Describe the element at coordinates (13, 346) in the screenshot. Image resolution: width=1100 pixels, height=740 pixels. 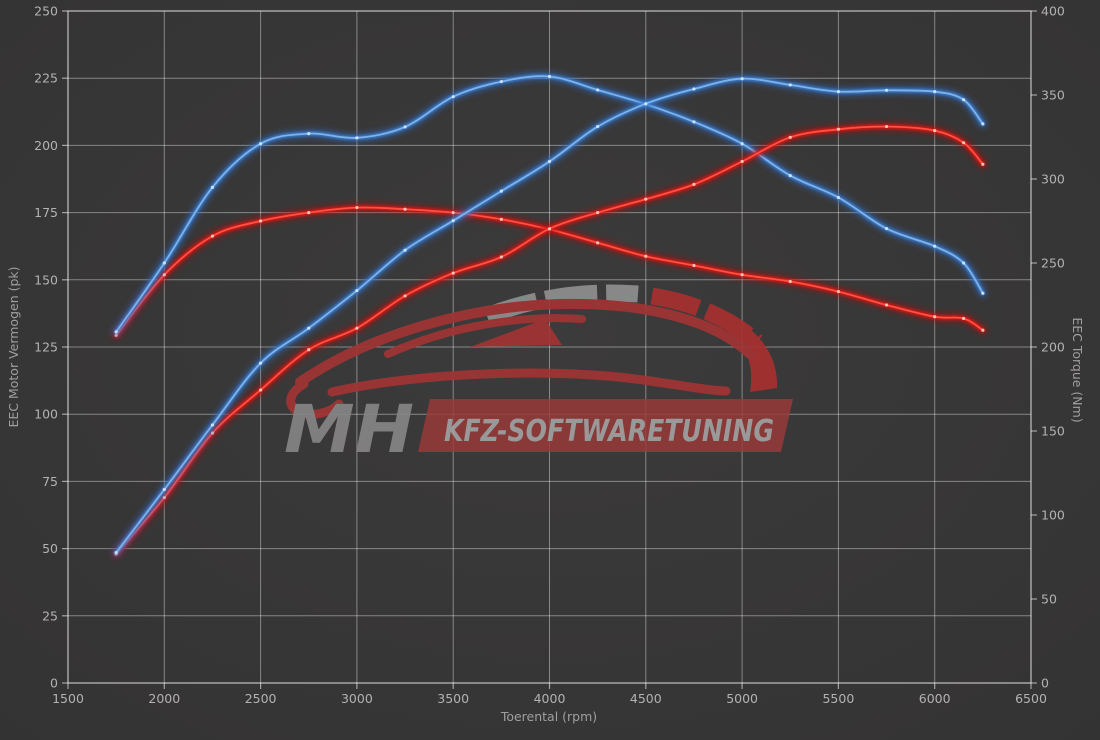
I see `y-axis-title-left: EEC Motor Vermogen (pk)` at that location.